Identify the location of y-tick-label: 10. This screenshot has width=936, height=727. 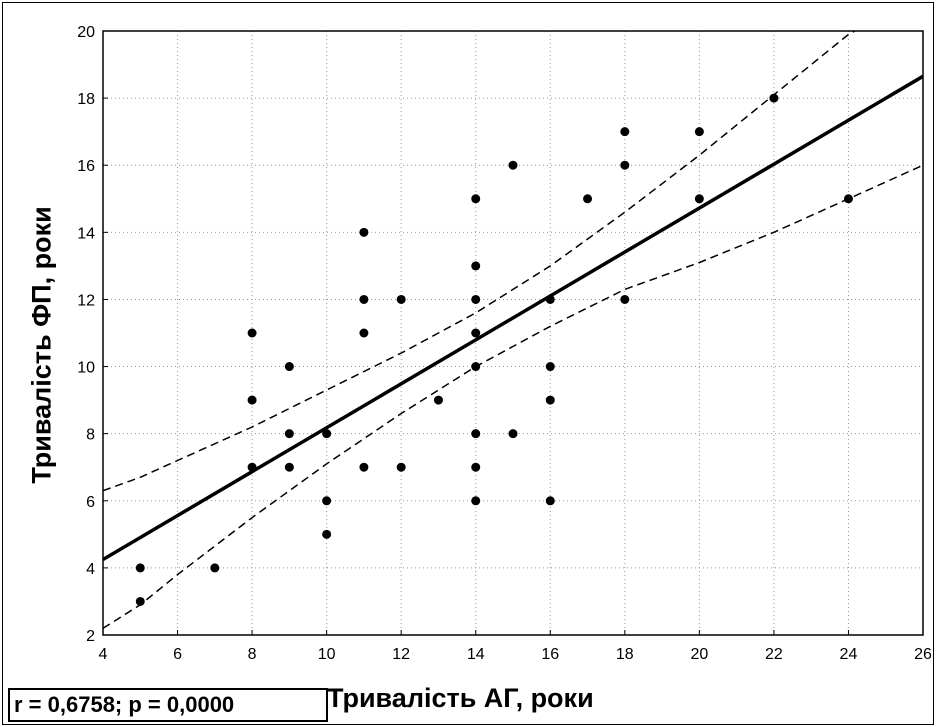
(86, 368).